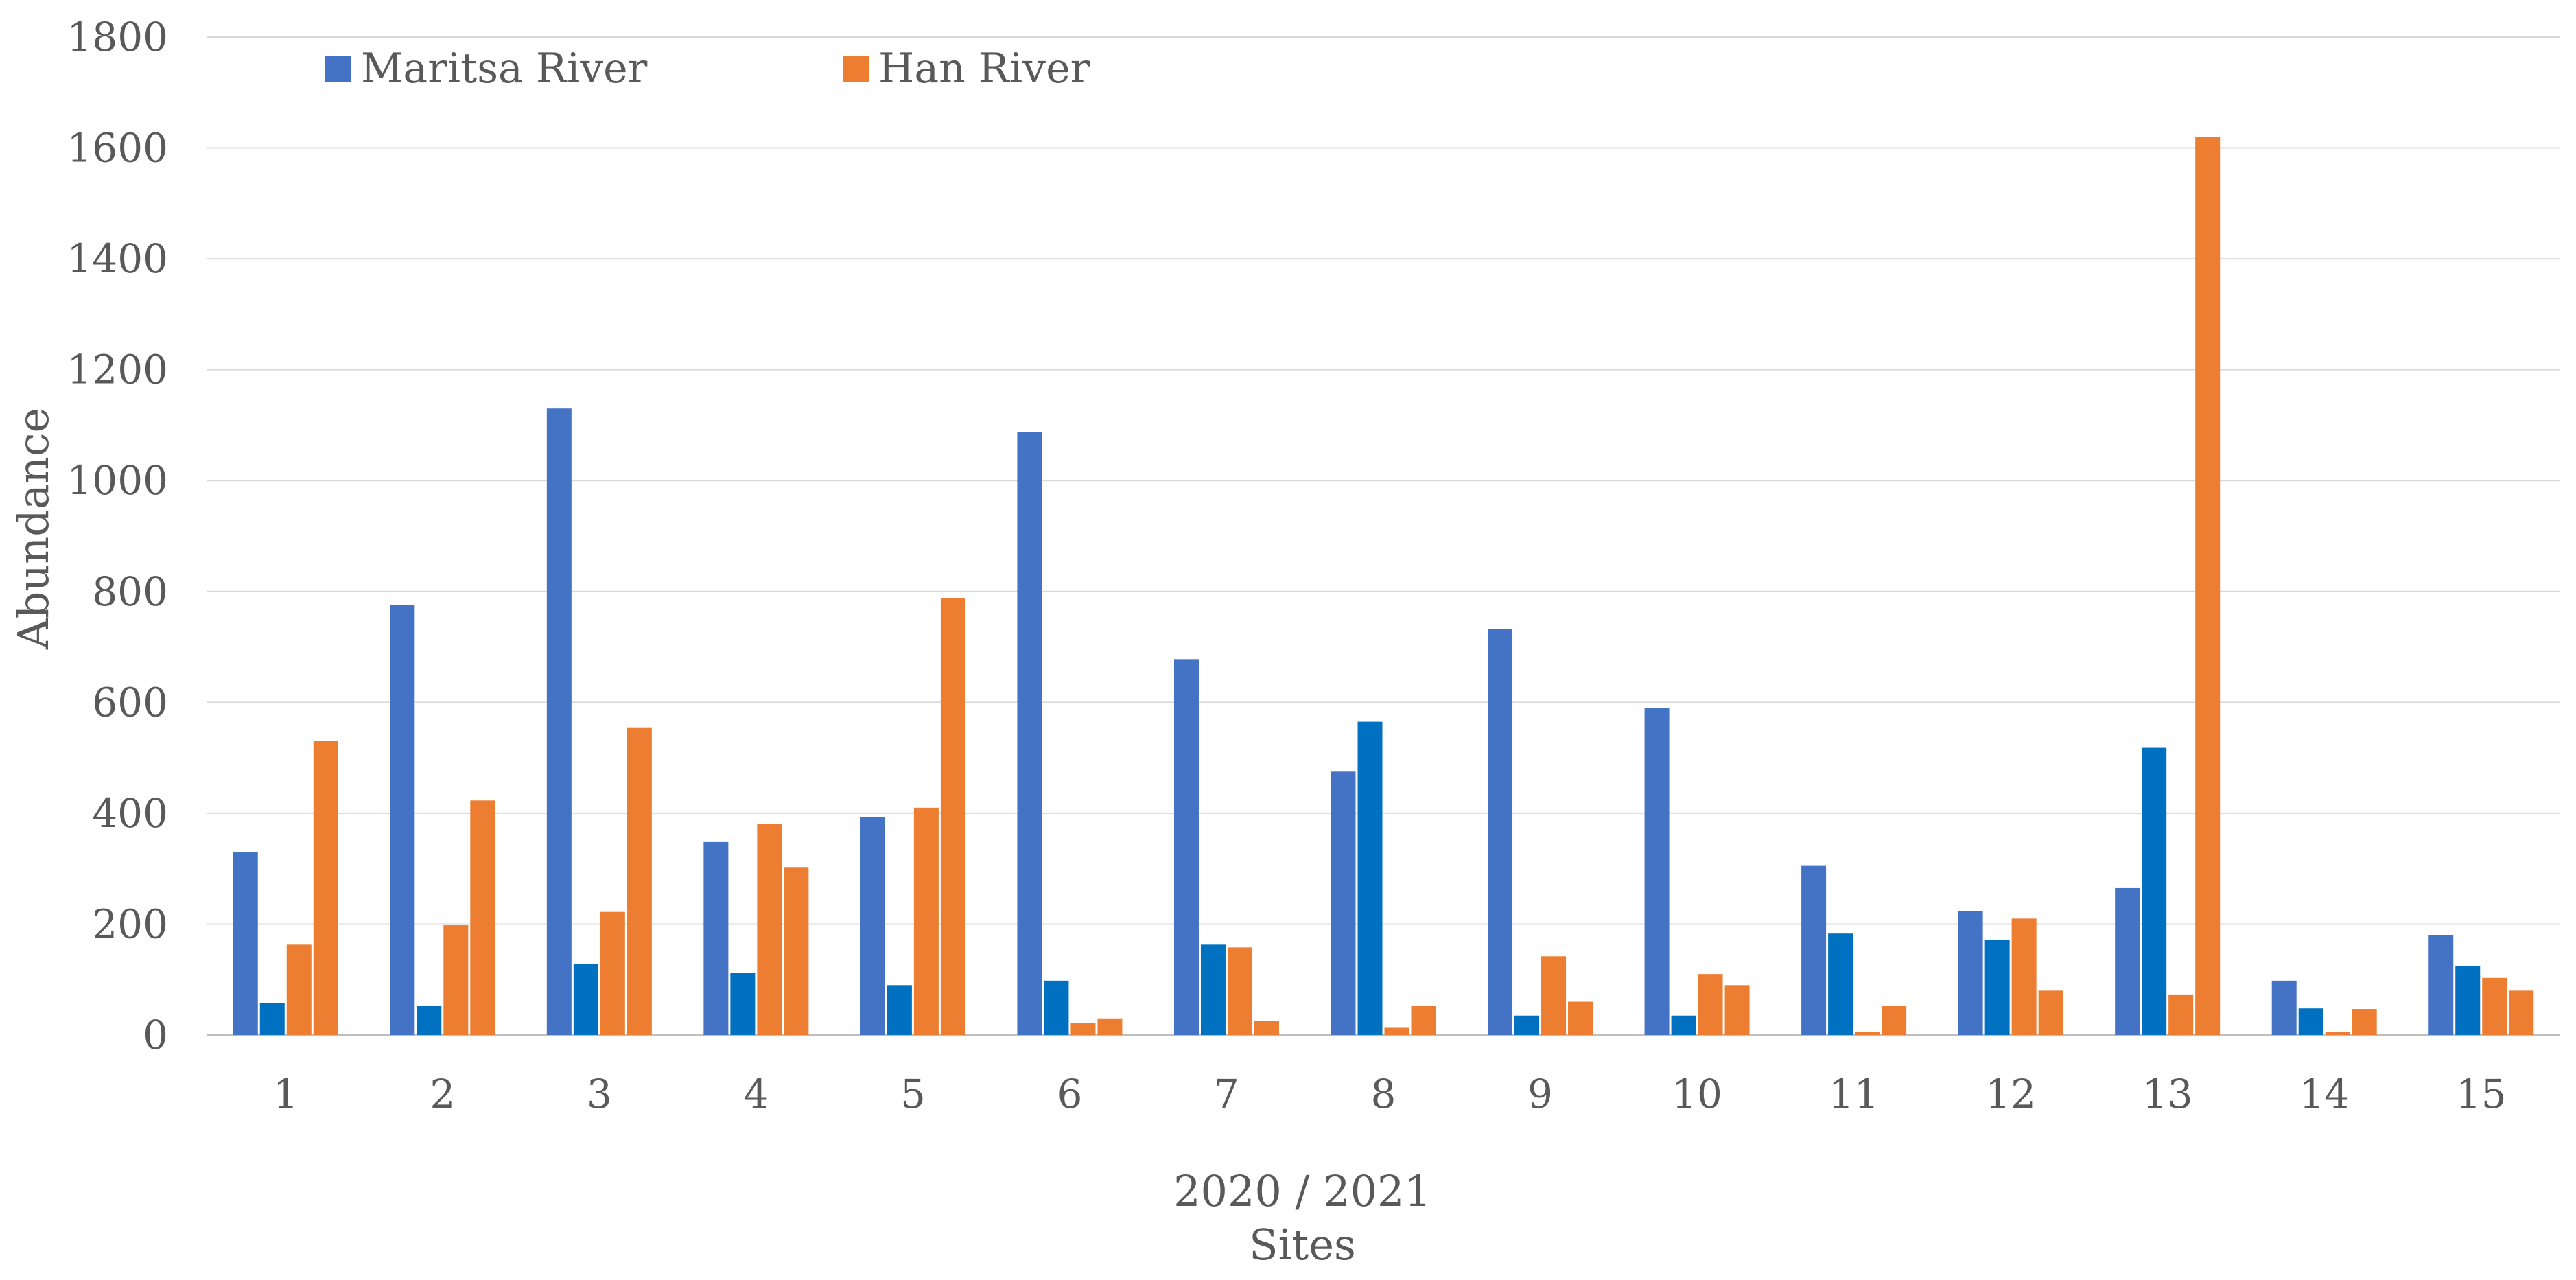 The image size is (2576, 1280). I want to click on x-axis-label-line2: Sites, so click(1302, 1245).